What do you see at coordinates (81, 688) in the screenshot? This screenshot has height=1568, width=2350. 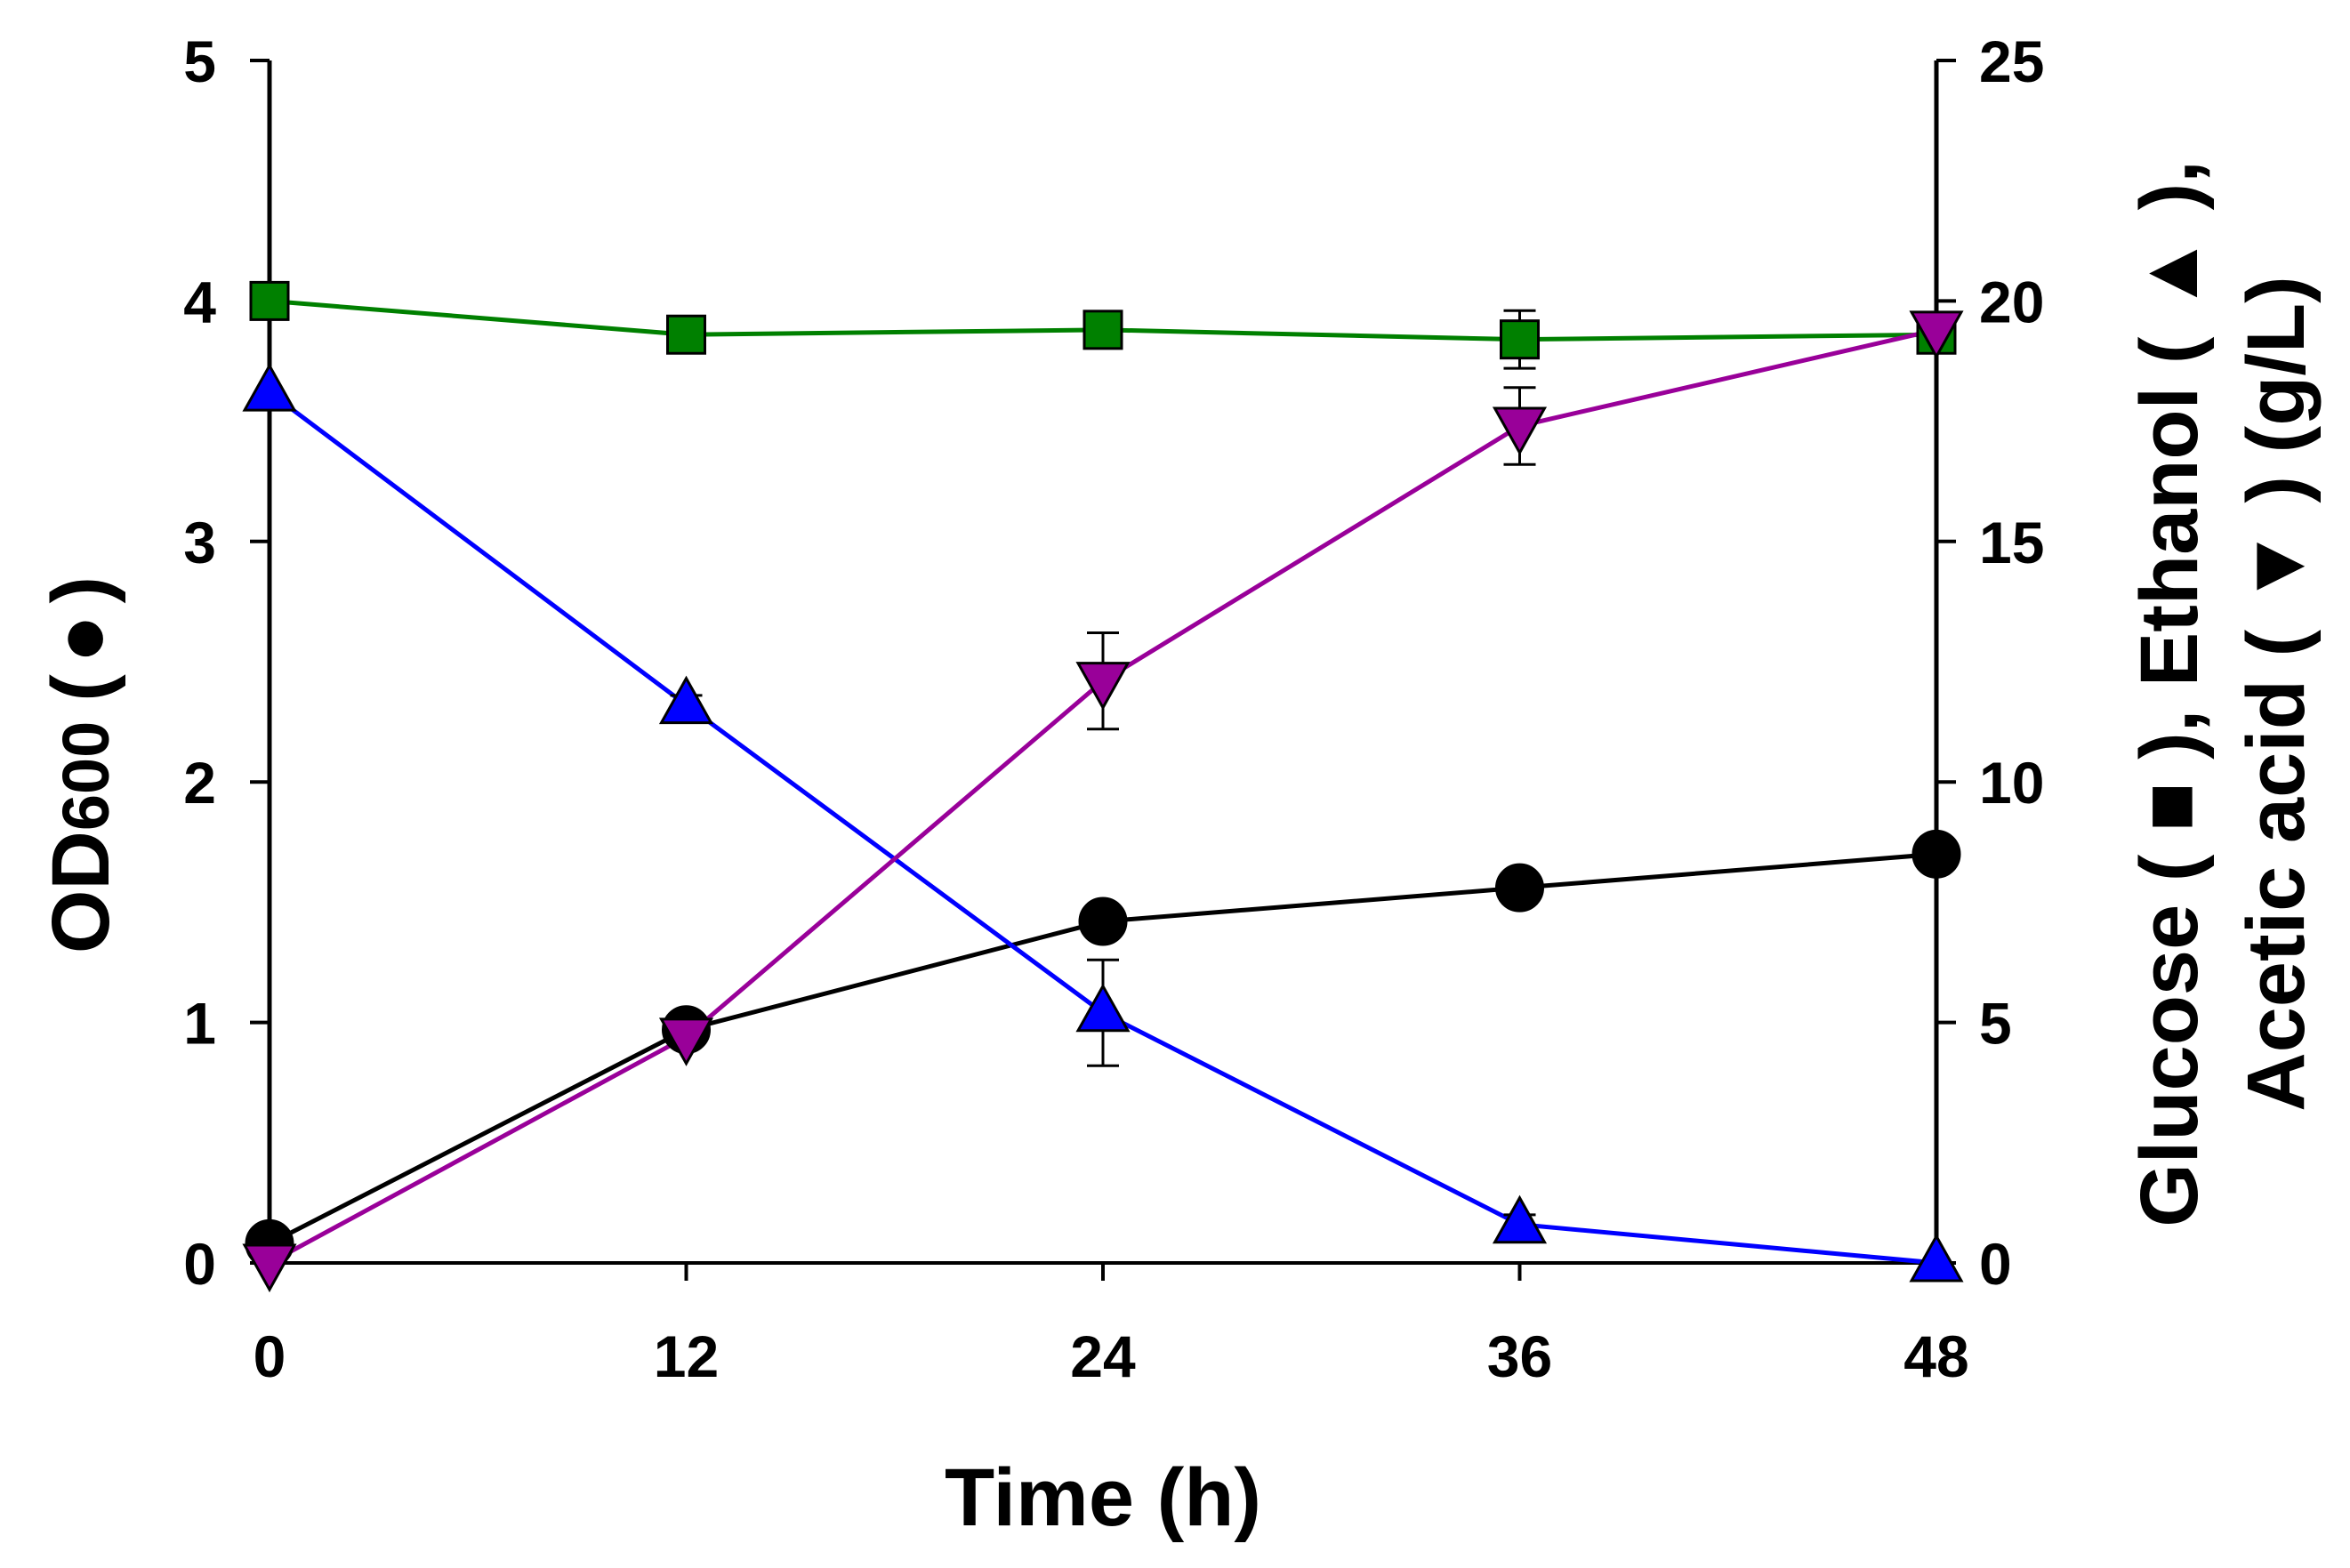 I see `left-axis-title-open: (` at bounding box center [81, 688].